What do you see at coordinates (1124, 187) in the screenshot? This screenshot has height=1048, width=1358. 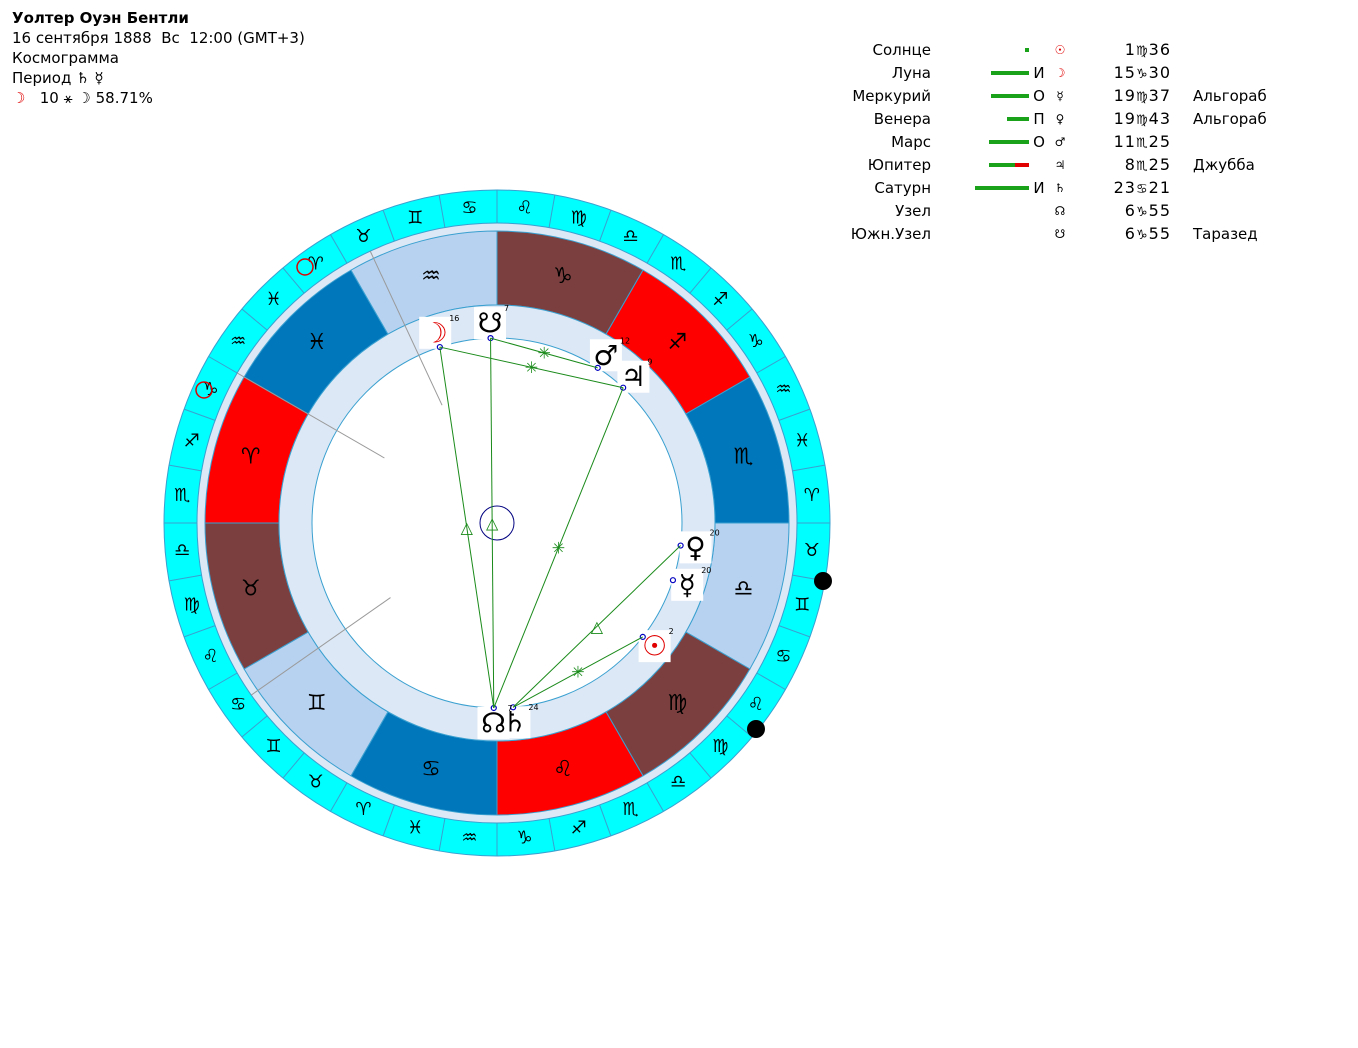 I see `position-degree: 23` at bounding box center [1124, 187].